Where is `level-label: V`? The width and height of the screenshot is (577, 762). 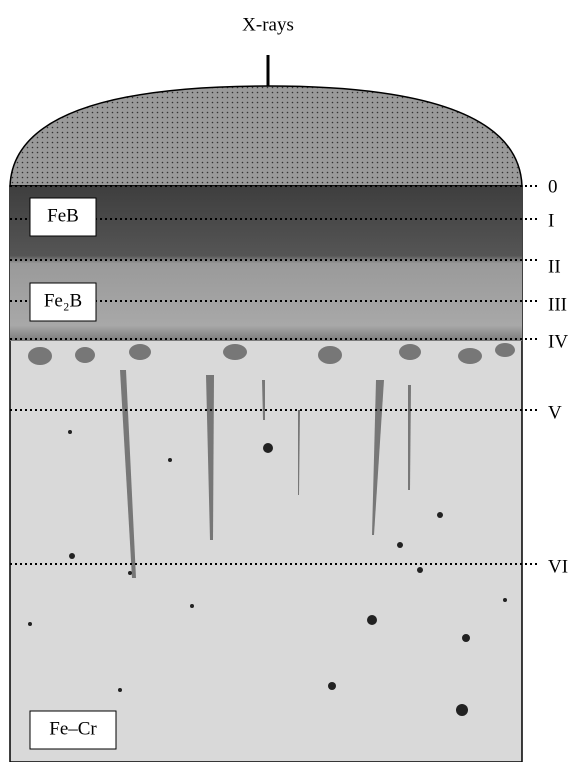 level-label: V is located at coordinates (555, 412).